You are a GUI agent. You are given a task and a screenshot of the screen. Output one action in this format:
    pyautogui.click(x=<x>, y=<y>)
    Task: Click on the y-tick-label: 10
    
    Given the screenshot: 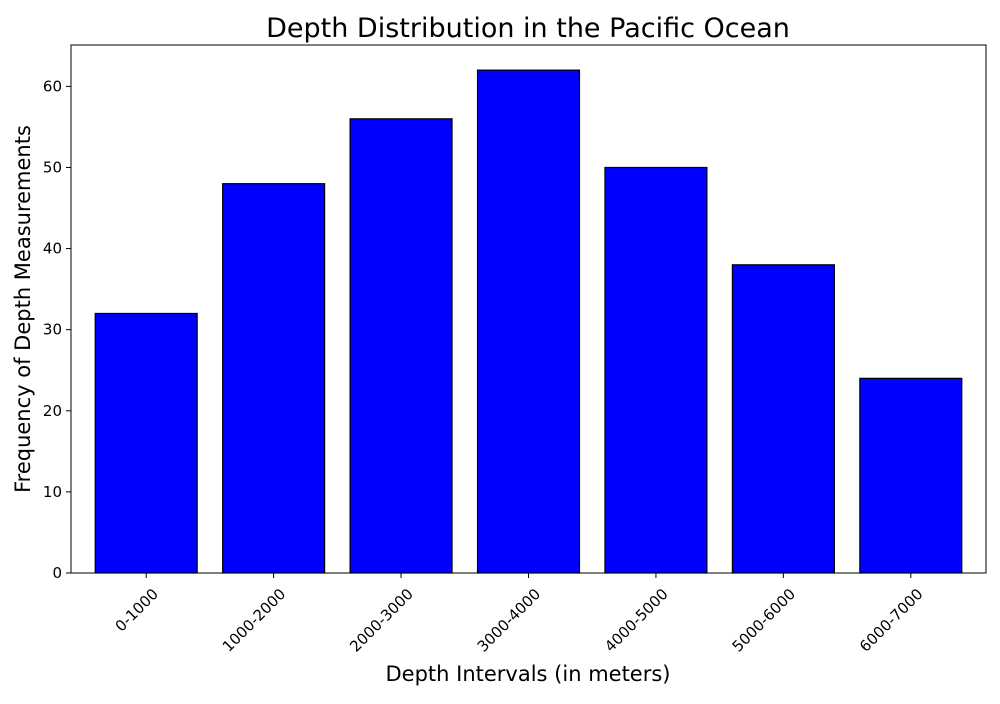 What is the action you would take?
    pyautogui.click(x=52, y=492)
    